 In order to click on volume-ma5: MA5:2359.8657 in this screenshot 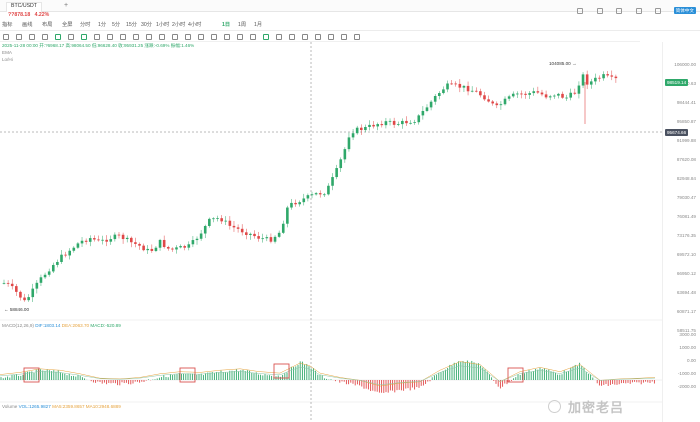, I will do `click(68, 406)`.